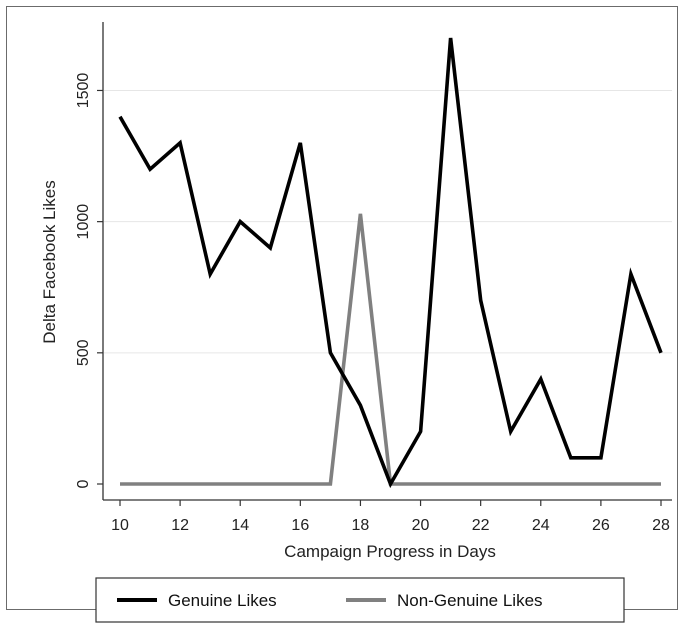 The width and height of the screenshot is (682, 625). What do you see at coordinates (300, 525) in the screenshot?
I see `x-tick-label: 16` at bounding box center [300, 525].